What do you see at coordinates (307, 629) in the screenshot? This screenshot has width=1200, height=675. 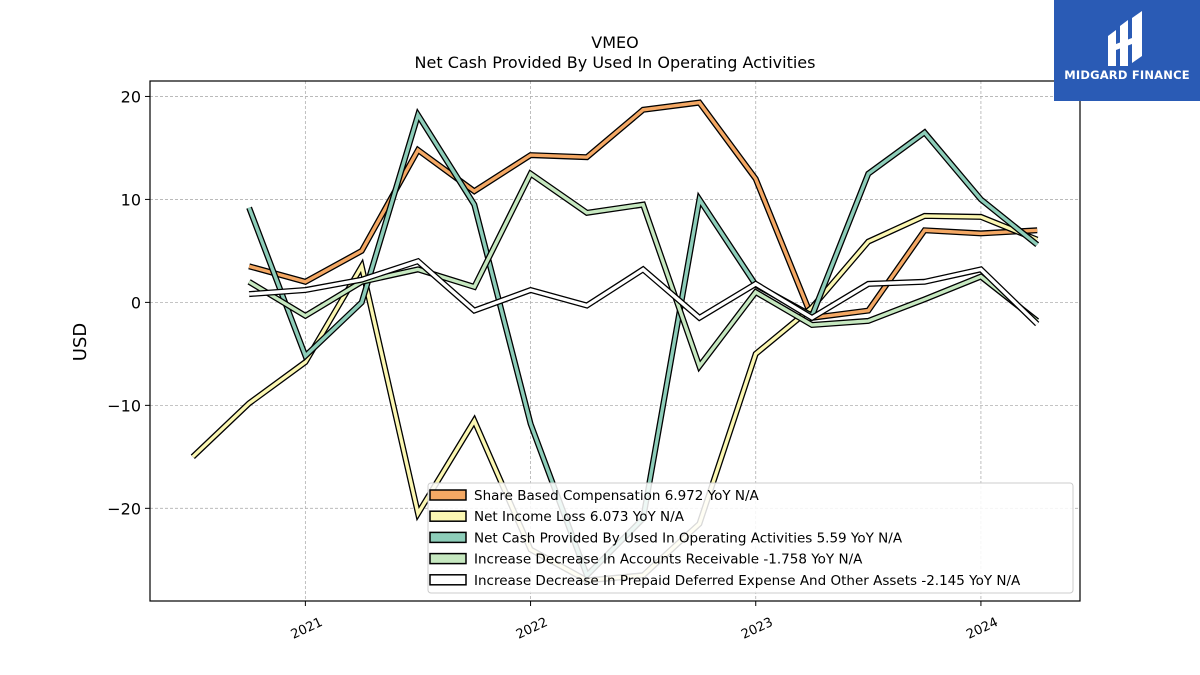 I see `x-tick-label: 2021` at bounding box center [307, 629].